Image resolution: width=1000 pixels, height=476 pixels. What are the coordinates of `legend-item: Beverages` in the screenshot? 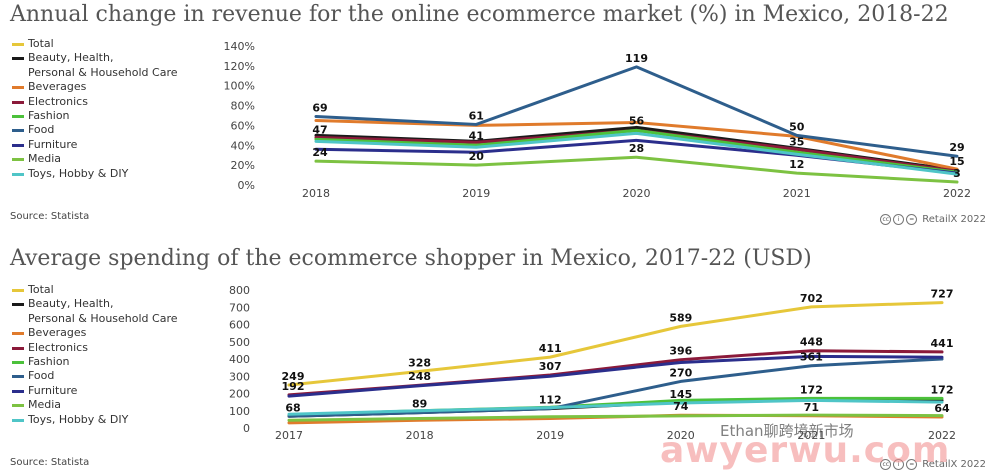 It's located at (95, 333).